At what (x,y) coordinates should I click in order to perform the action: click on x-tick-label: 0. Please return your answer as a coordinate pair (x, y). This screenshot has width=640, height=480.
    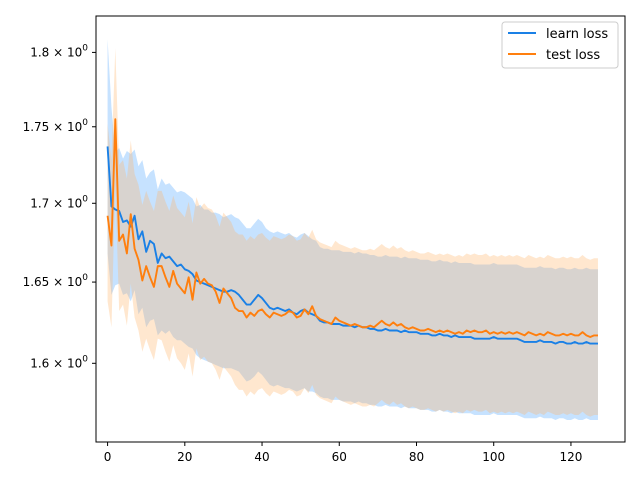
    Looking at the image, I should click on (108, 457).